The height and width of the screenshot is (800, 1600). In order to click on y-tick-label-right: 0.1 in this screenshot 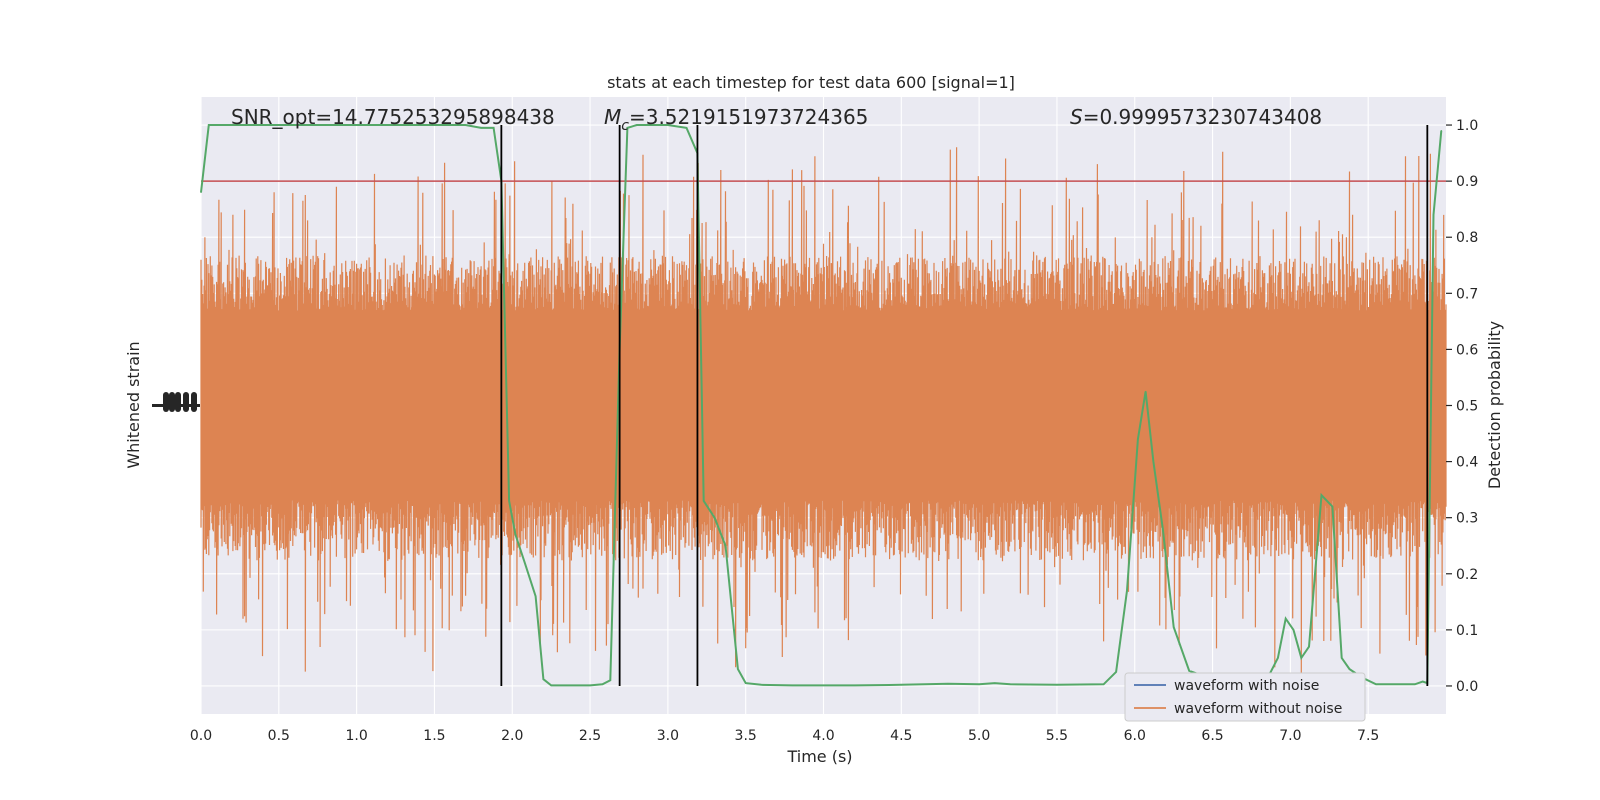, I will do `click(1467, 631)`.